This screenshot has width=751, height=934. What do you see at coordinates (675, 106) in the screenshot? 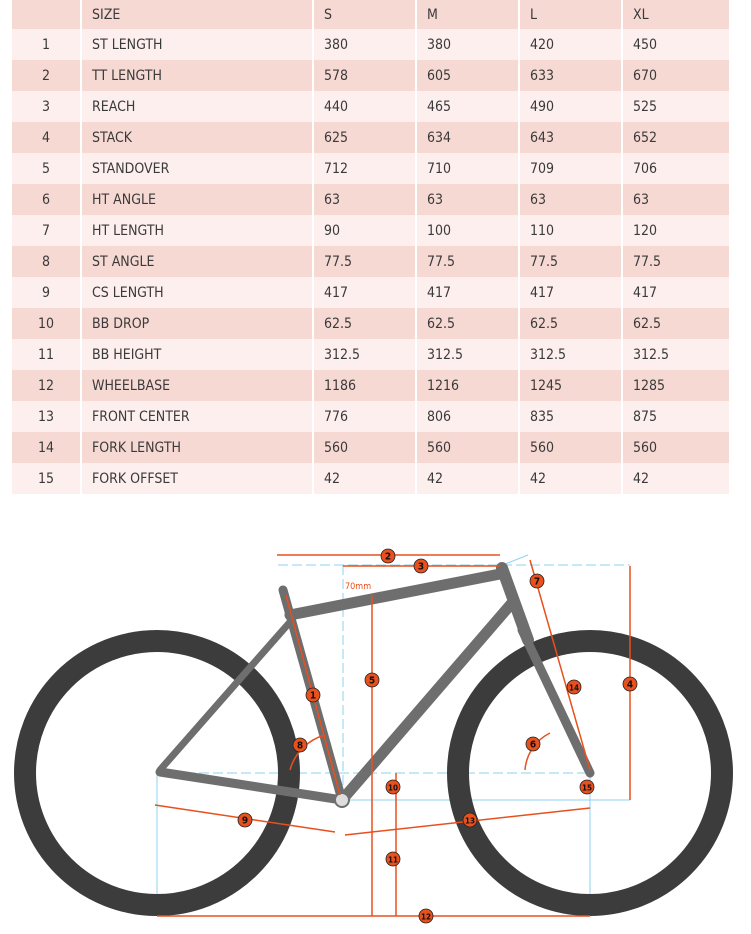
I see `table-cell: 525` at bounding box center [675, 106].